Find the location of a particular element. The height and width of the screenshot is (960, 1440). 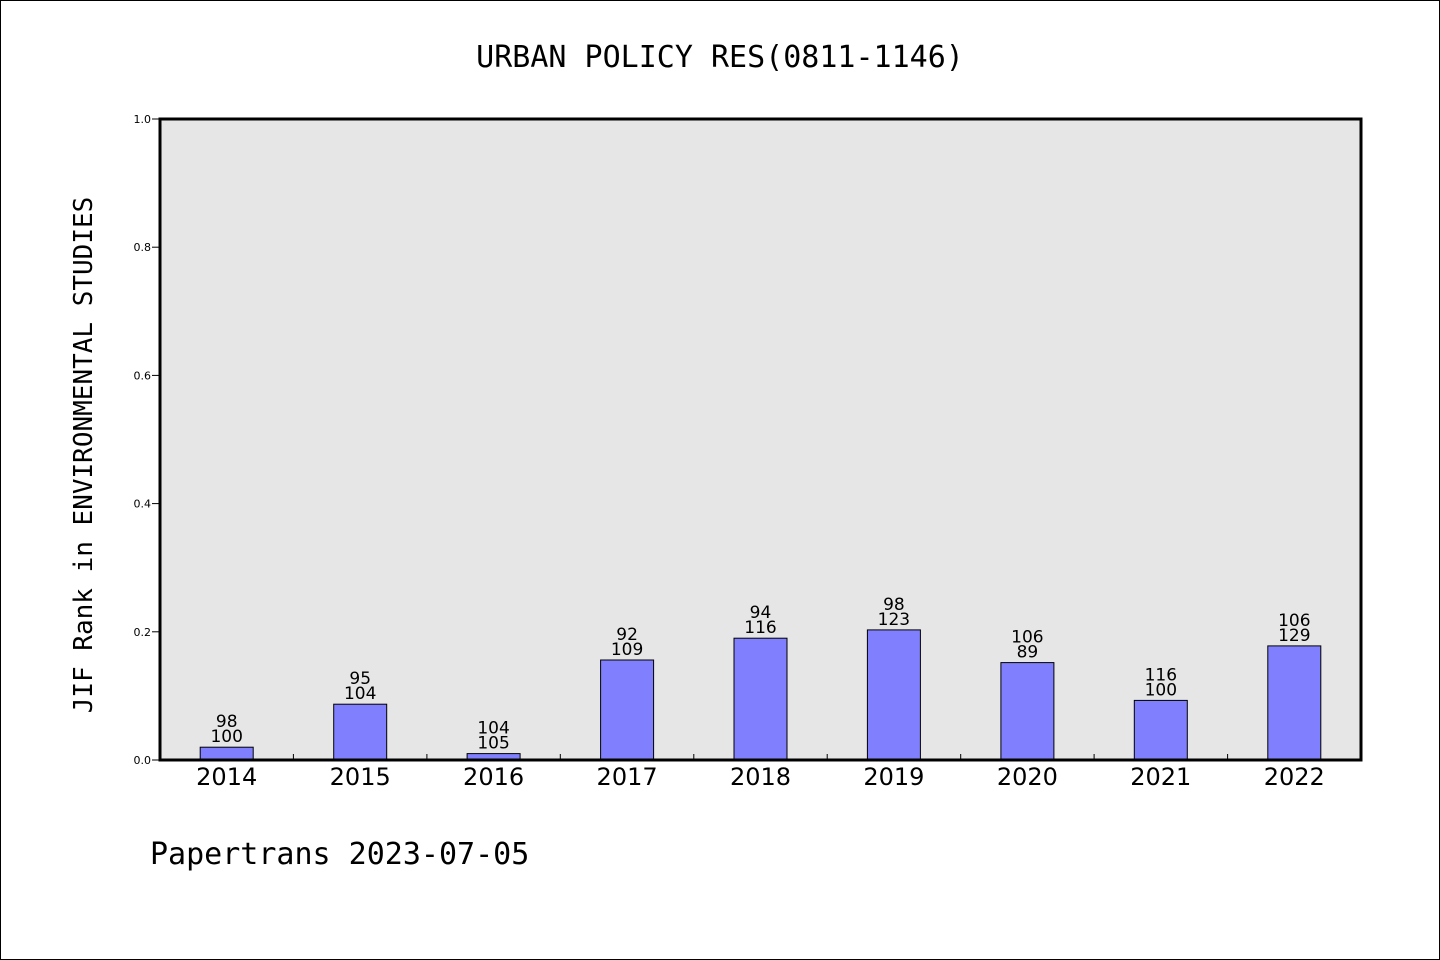

bar-rank-label: 92 is located at coordinates (627, 635).